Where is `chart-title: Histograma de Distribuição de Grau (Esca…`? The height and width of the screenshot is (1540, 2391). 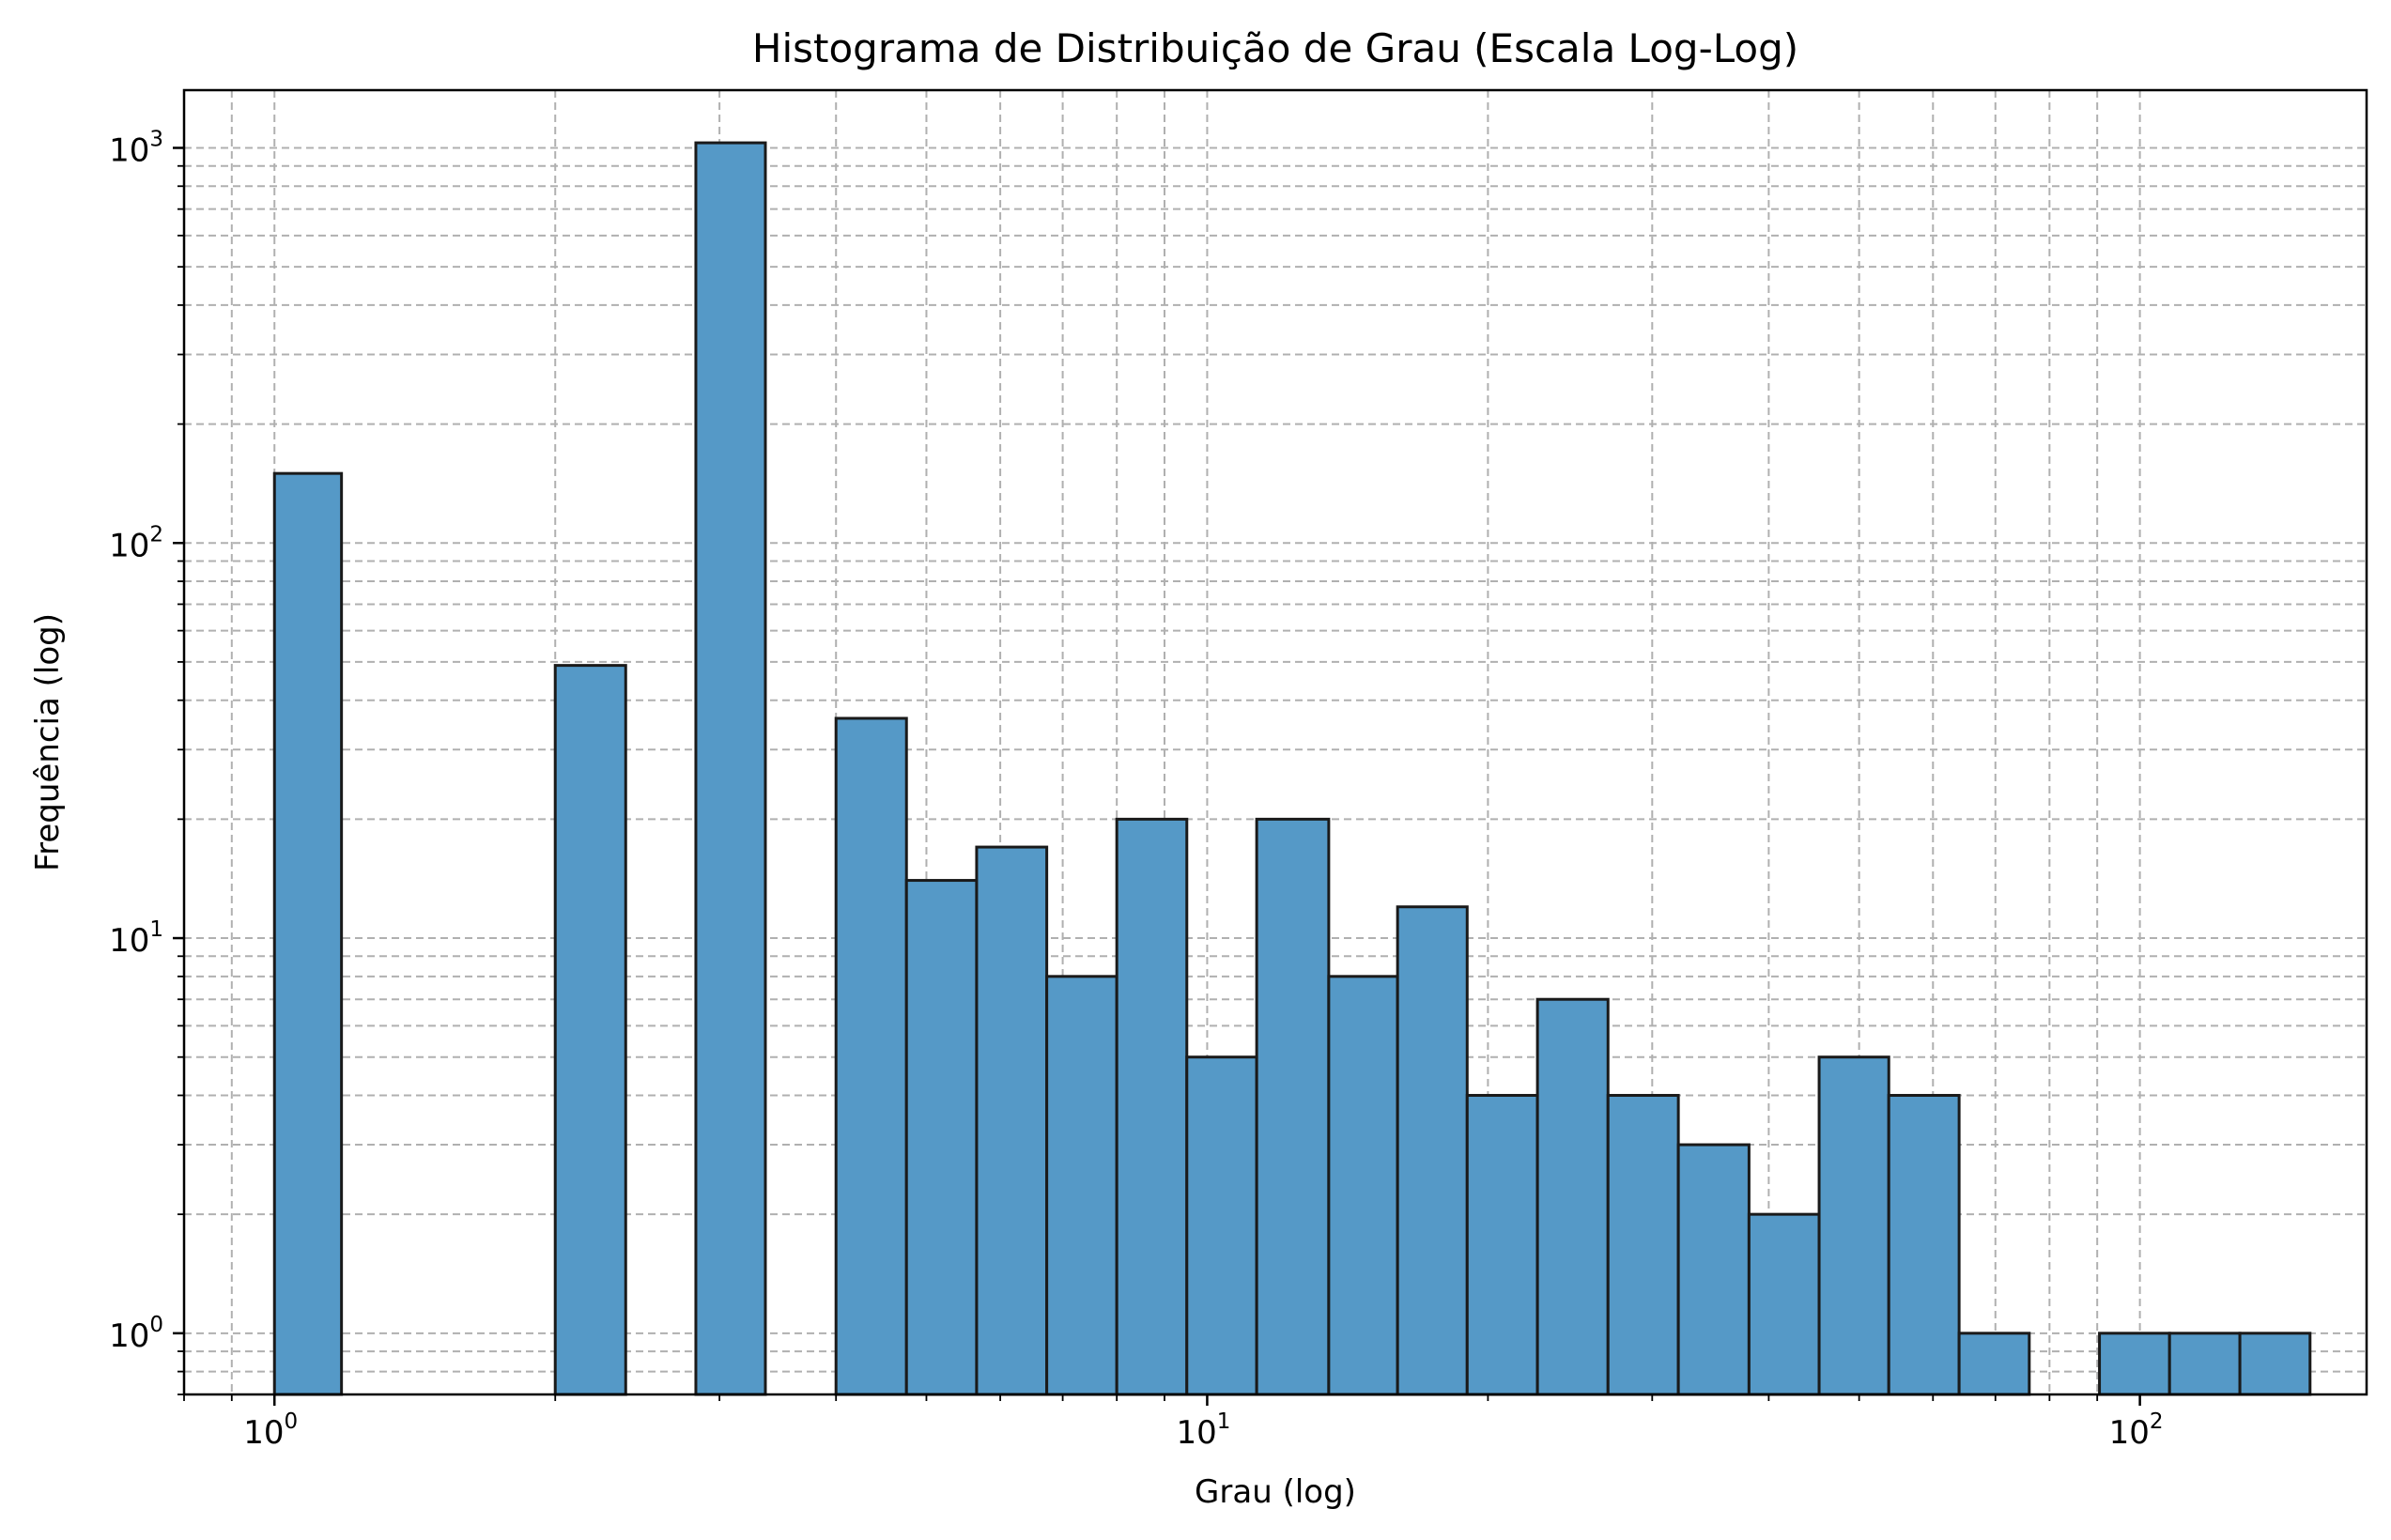
chart-title: Histograma de Distribuição de Grau (Esca… is located at coordinates (1275, 48).